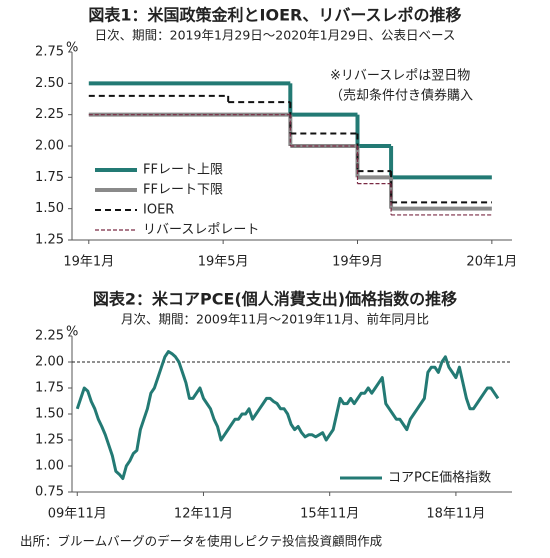 This screenshot has height=558, width=550. Describe the element at coordinates (357, 262) in the screenshot. I see `x-tick-label: 19年9月` at that location.